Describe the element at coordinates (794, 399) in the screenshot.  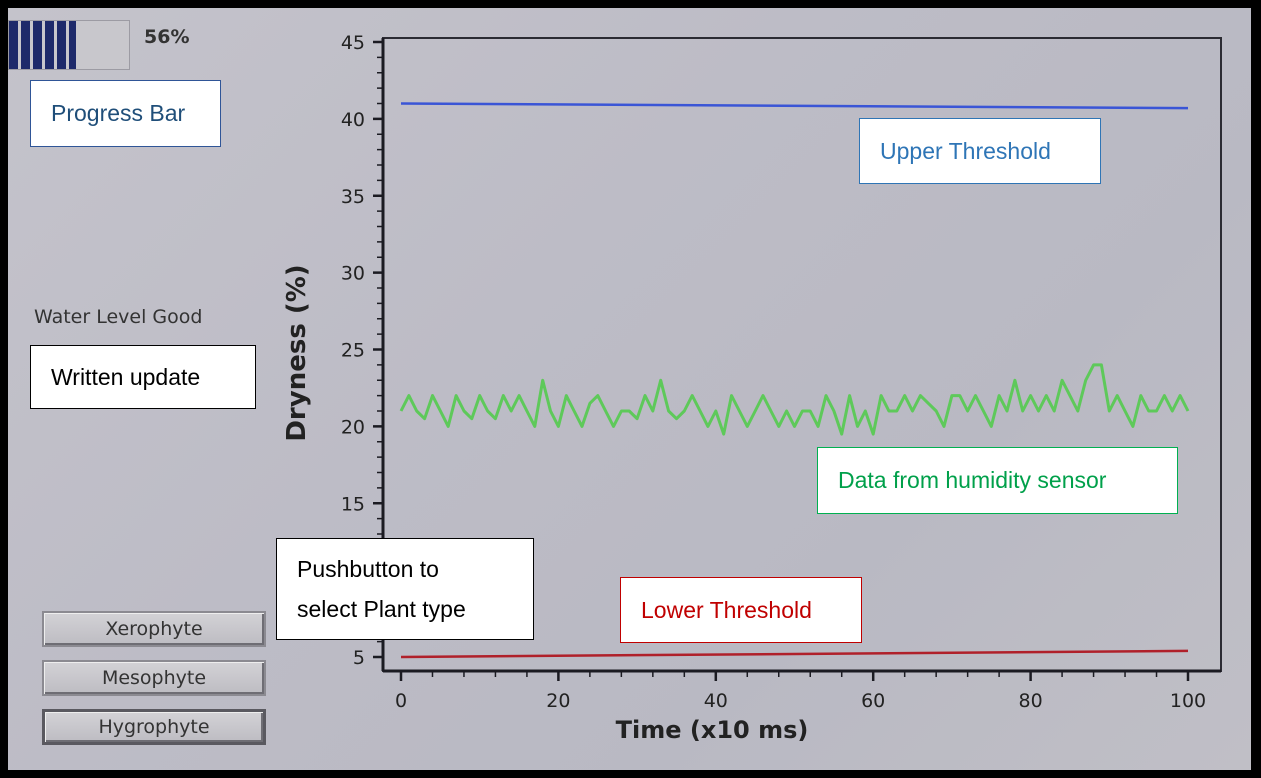
I see `sensor-series-line` at that location.